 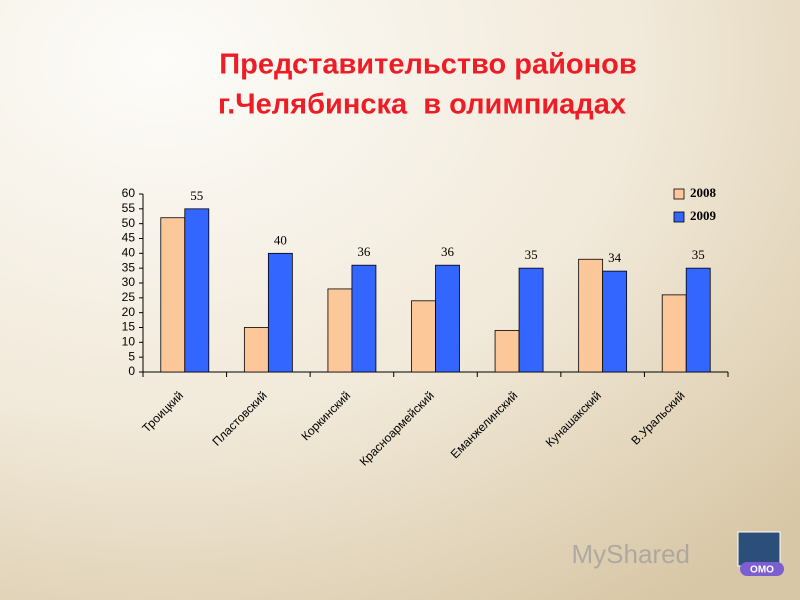 I want to click on y-tick-label: 5, so click(x=131, y=356).